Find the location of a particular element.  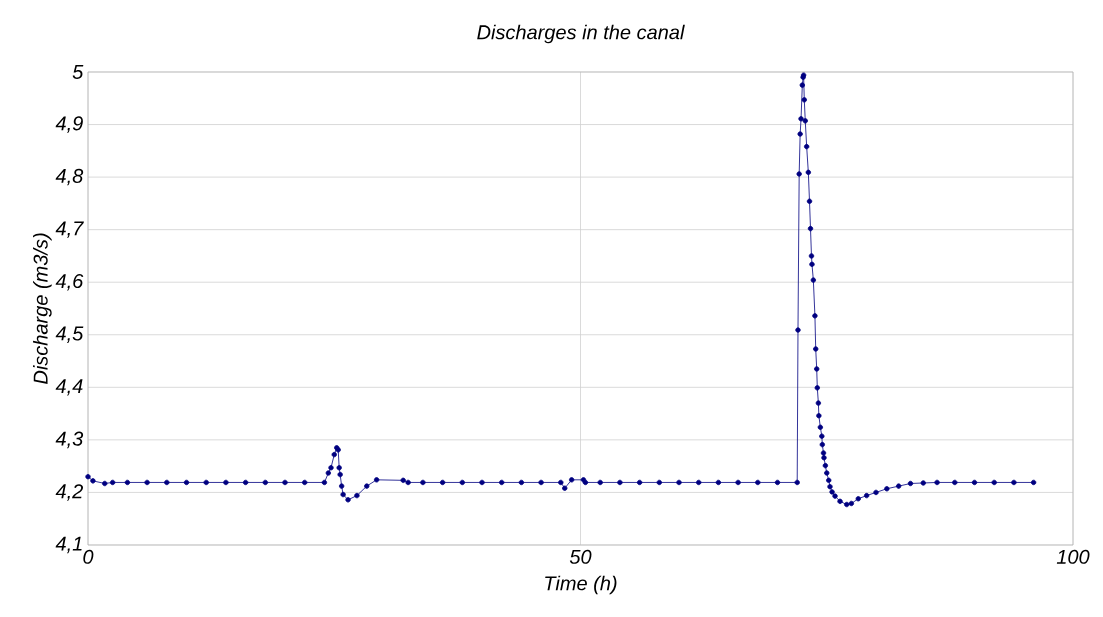

y-tick-label: 4,2 is located at coordinates (69, 492).